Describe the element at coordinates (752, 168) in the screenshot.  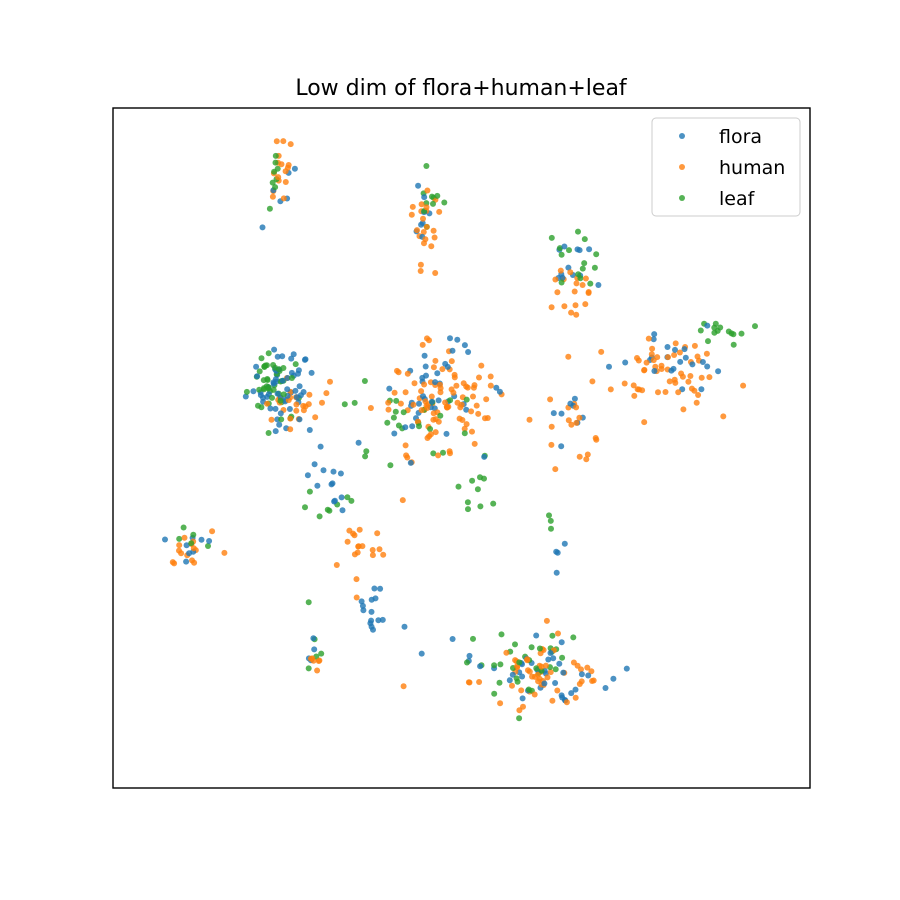
I see `legend-label-human: human` at that location.